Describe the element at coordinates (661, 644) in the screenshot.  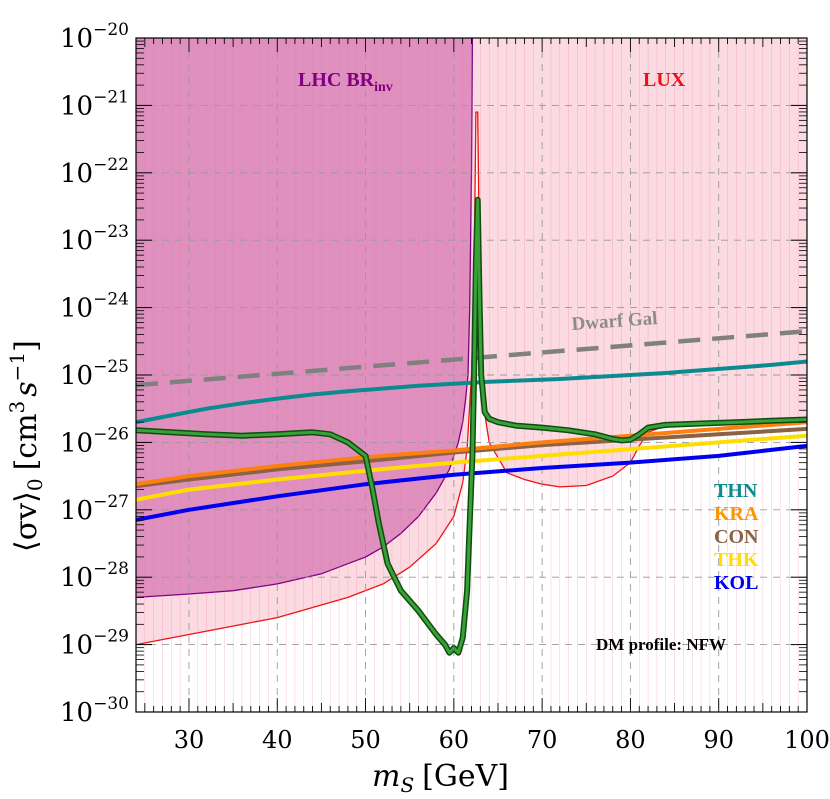
I see `dm-profile-label: DM profile: NFW` at that location.